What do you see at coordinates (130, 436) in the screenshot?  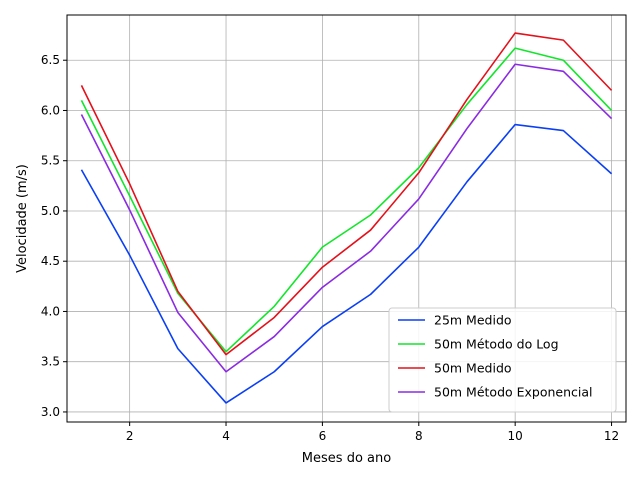 I see `x-tick-label: 2` at bounding box center [130, 436].